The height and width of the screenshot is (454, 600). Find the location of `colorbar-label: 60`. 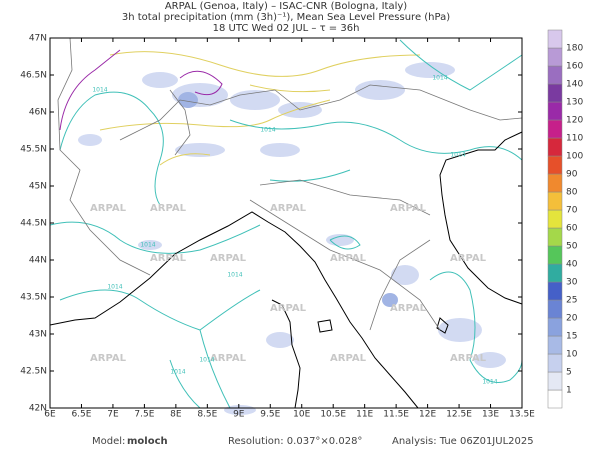

colorbar-label: 60 is located at coordinates (572, 229).